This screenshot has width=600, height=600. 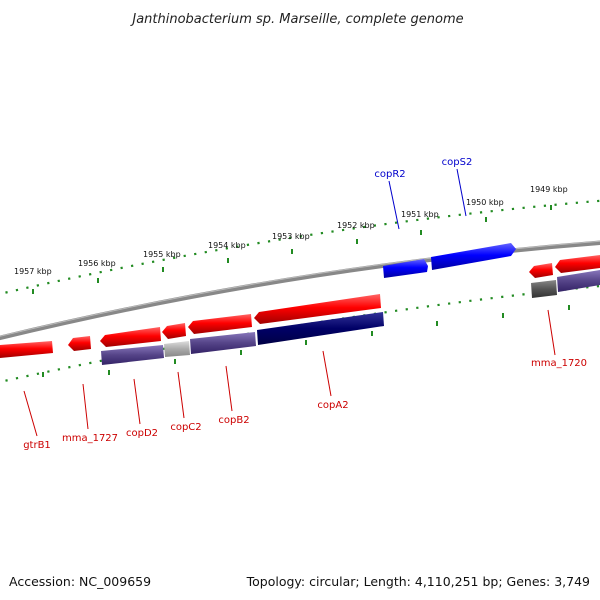 I want to click on cog-band-copB2, so click(x=223, y=343).